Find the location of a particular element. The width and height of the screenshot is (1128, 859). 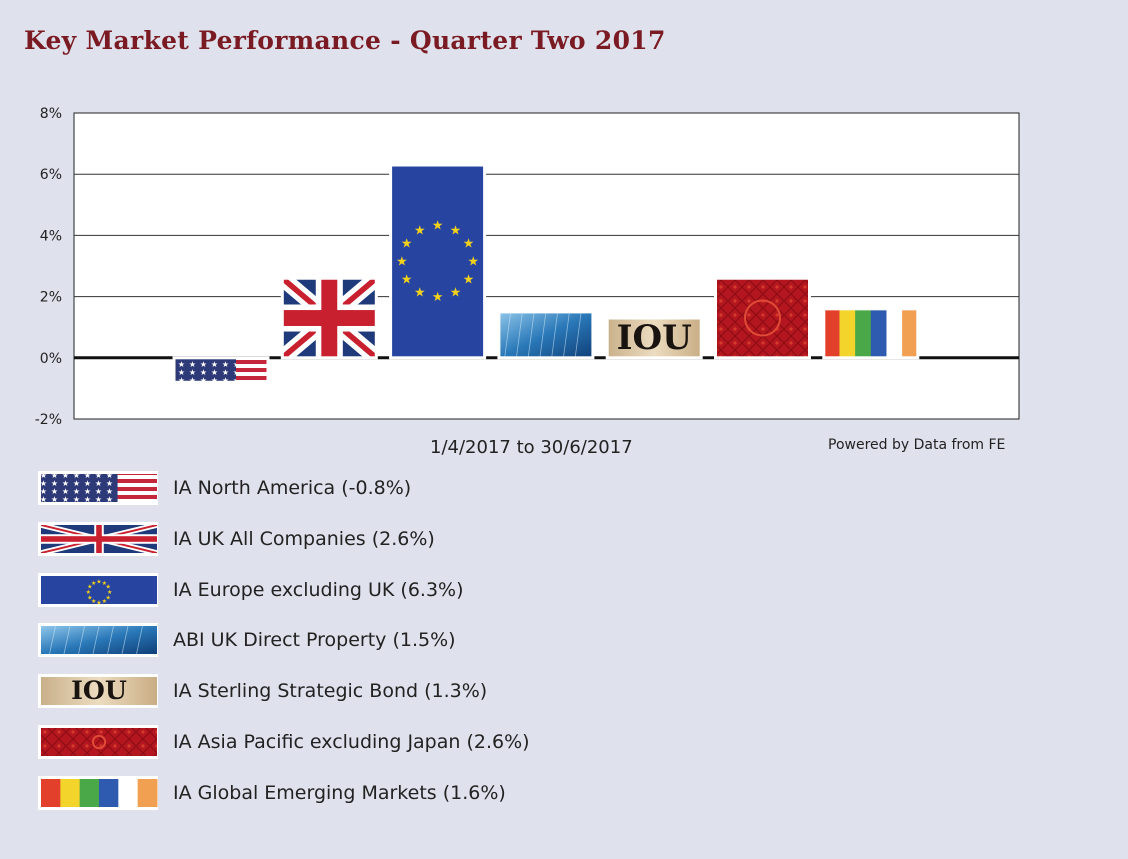

legend-item: IA Asia Pacific excluding Japan (2.6%) is located at coordinates (388, 742).